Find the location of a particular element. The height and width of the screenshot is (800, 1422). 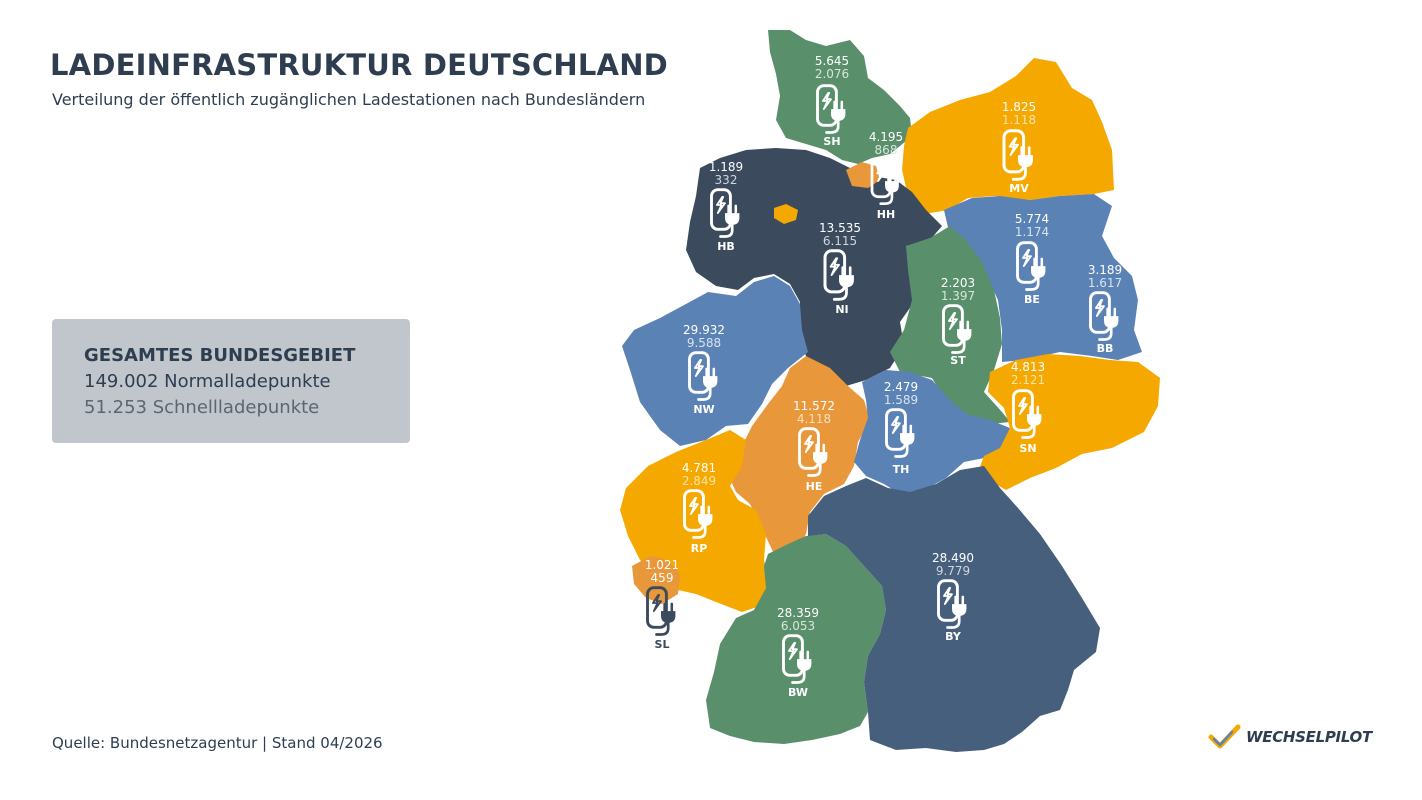

state-shape-bw is located at coordinates (796, 639).